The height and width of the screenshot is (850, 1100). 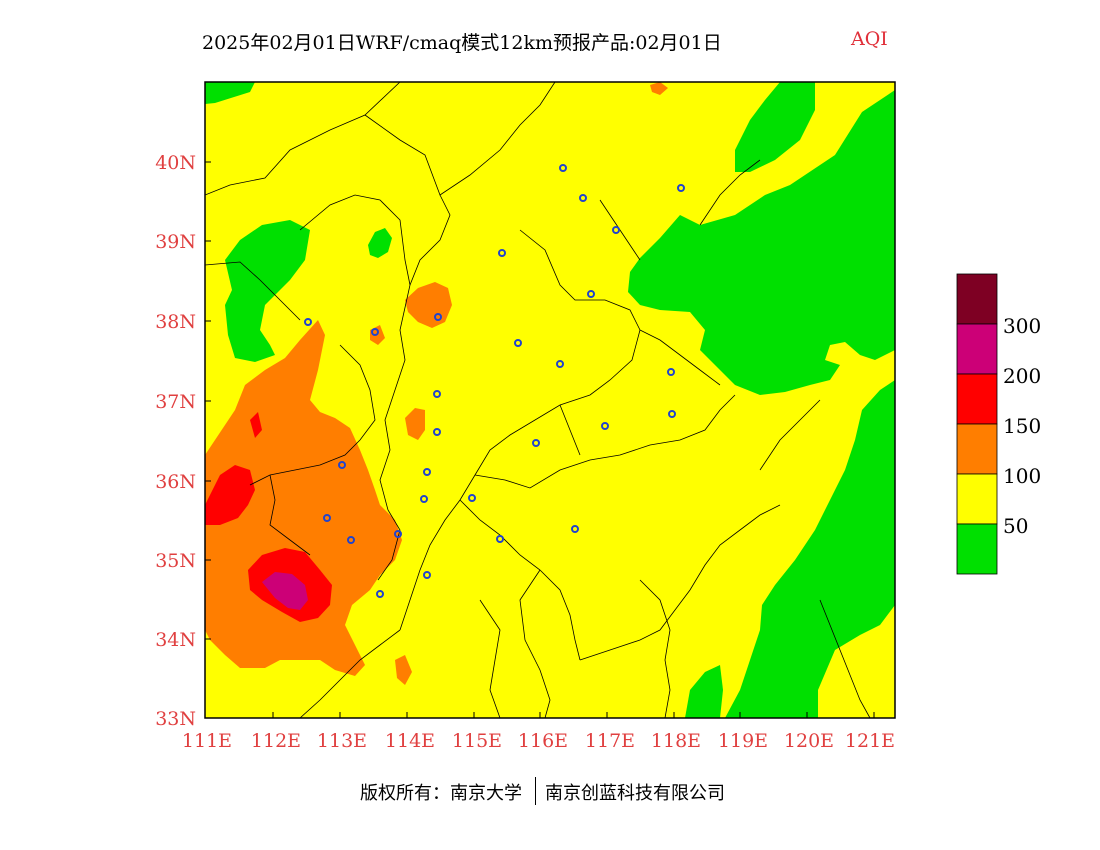 What do you see at coordinates (977, 549) in the screenshot?
I see `legend-swatch-good` at bounding box center [977, 549].